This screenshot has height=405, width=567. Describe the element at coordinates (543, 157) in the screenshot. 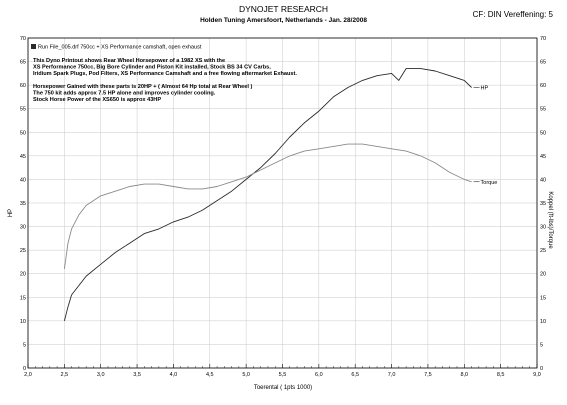

I see `y-tick-label-right: 45` at that location.